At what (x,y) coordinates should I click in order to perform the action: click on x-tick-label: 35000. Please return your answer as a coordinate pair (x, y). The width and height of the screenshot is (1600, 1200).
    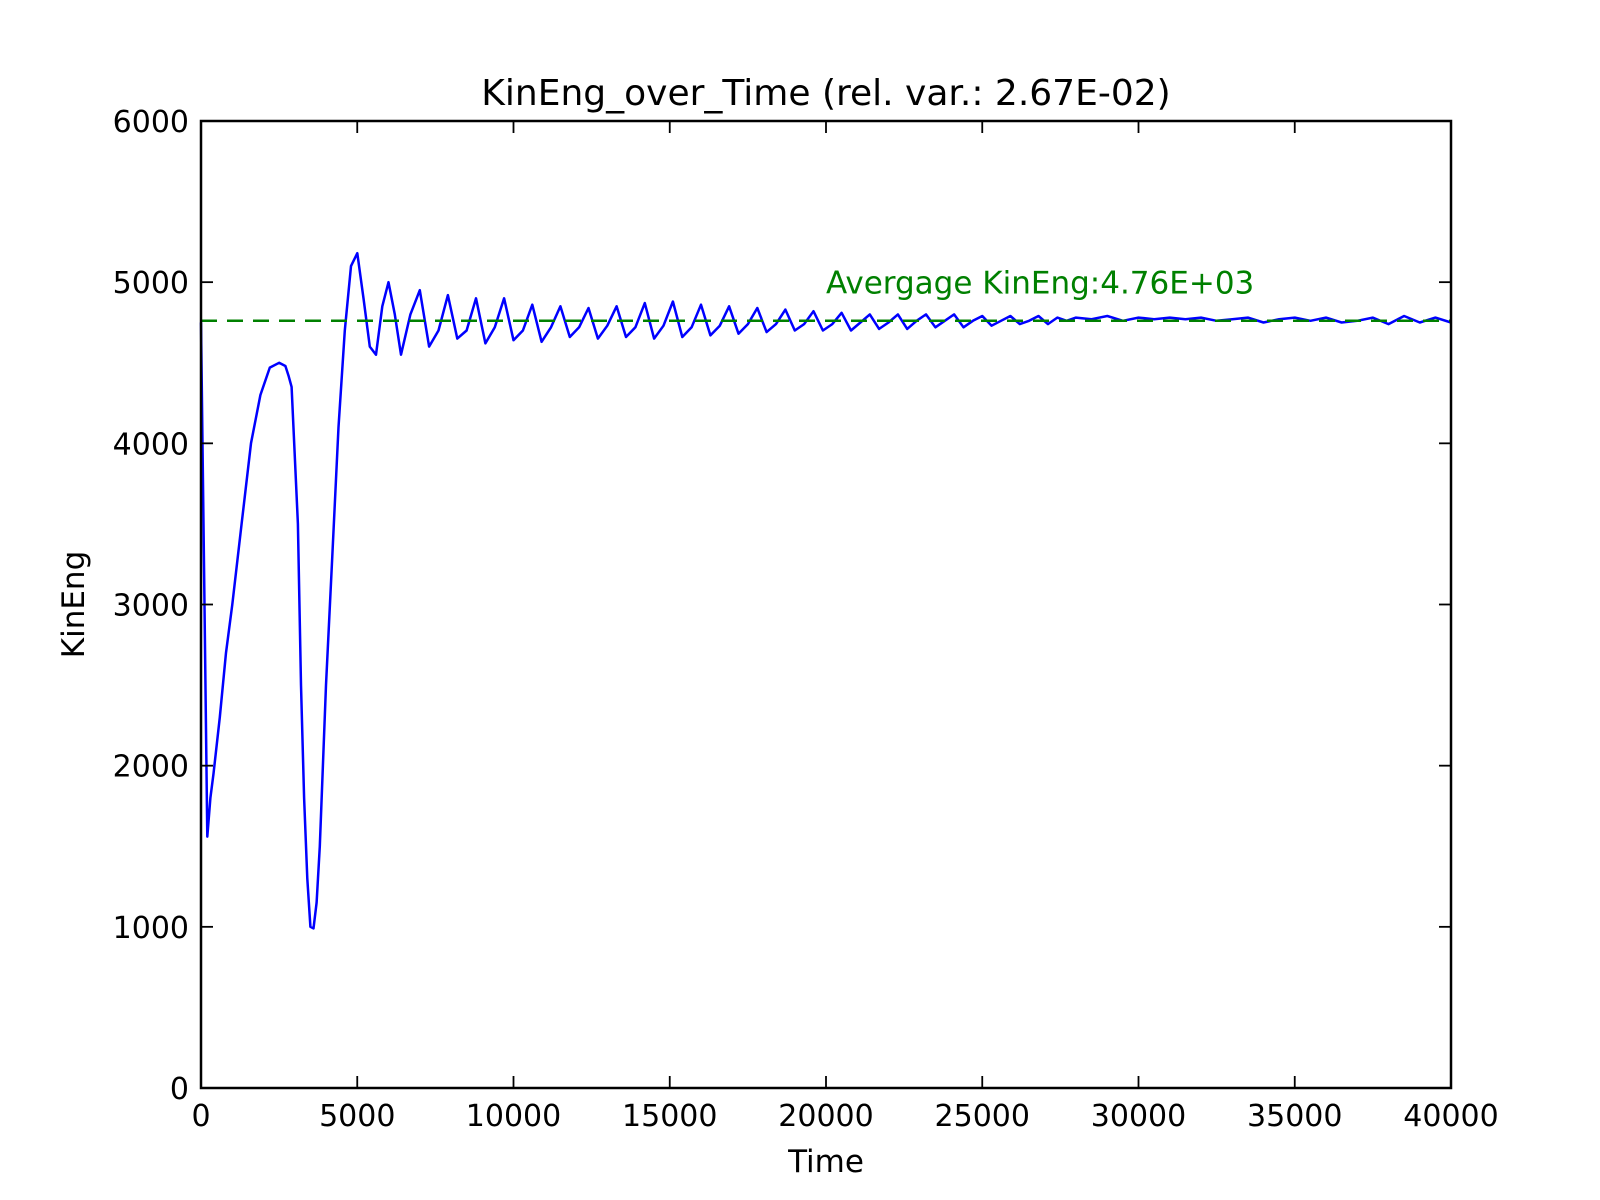
    Looking at the image, I should click on (1294, 1116).